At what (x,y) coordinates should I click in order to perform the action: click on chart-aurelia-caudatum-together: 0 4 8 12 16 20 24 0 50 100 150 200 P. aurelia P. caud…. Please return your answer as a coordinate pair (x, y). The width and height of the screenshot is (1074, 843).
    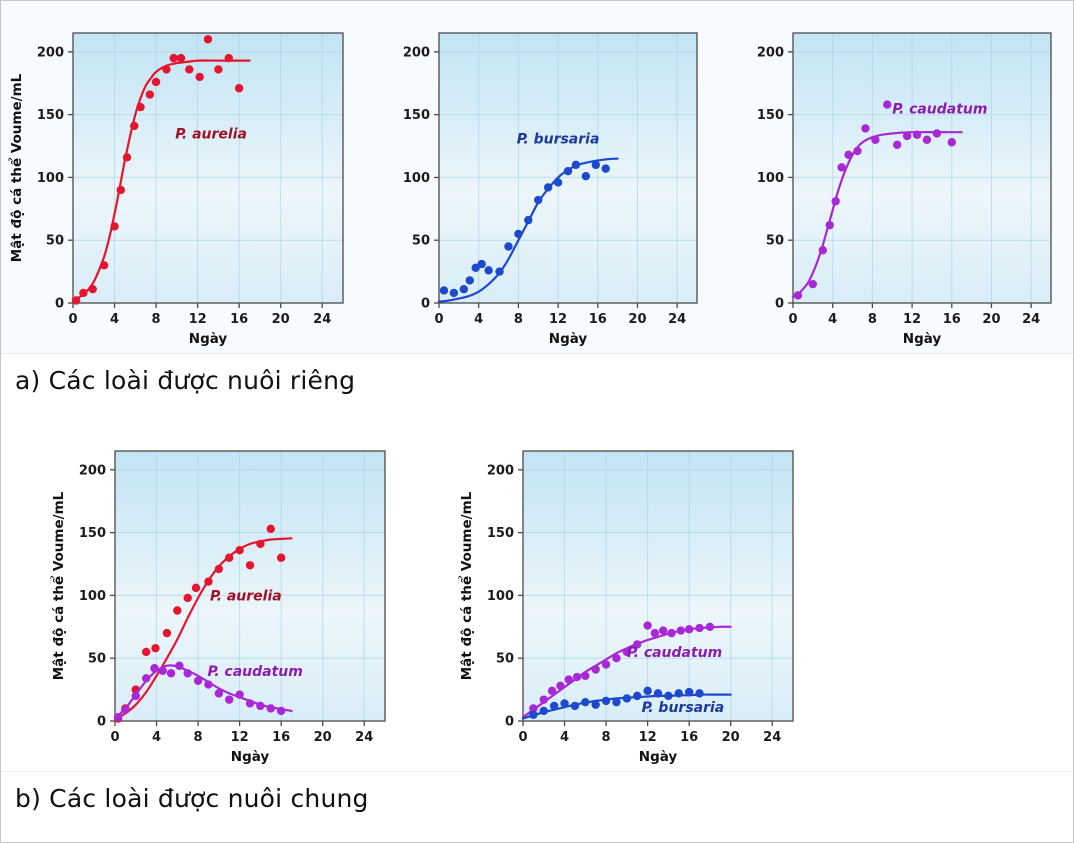
    Looking at the image, I should click on (218, 607).